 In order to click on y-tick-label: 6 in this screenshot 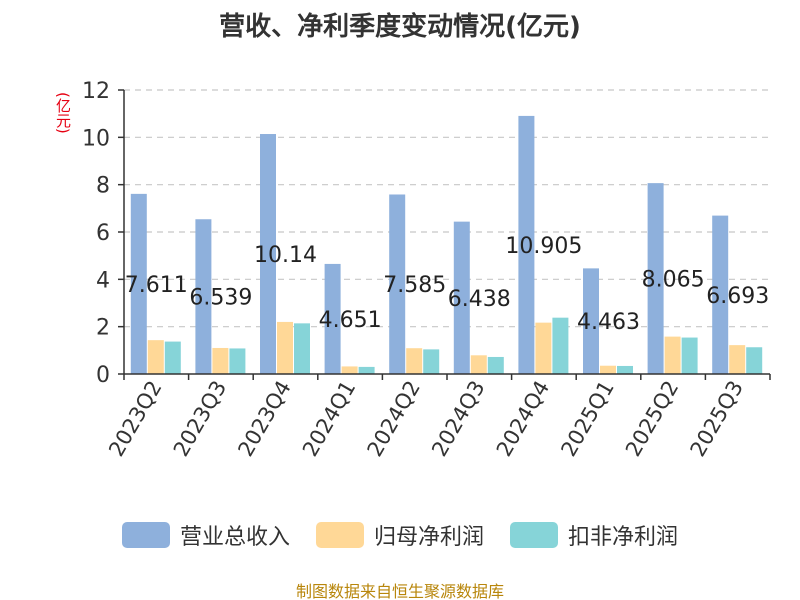, I will do `click(103, 233)`.